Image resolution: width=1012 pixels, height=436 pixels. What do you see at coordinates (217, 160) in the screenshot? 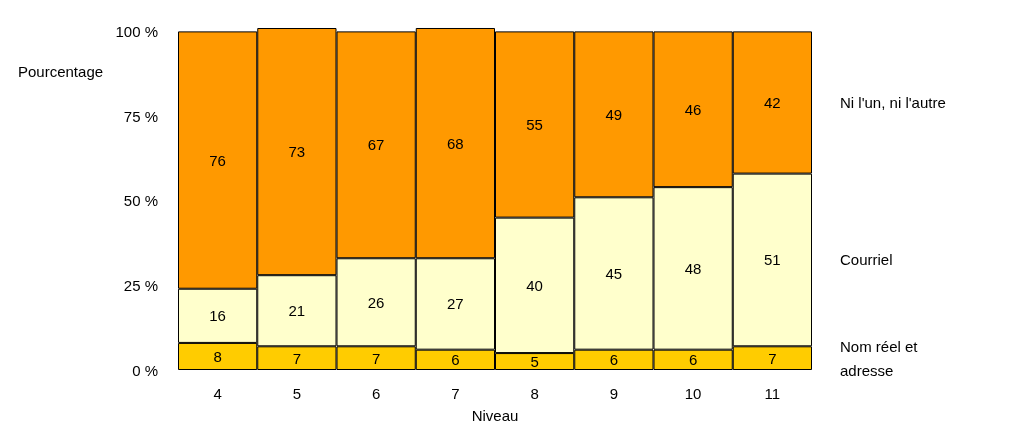
I see `data-label: 76` at bounding box center [217, 160].